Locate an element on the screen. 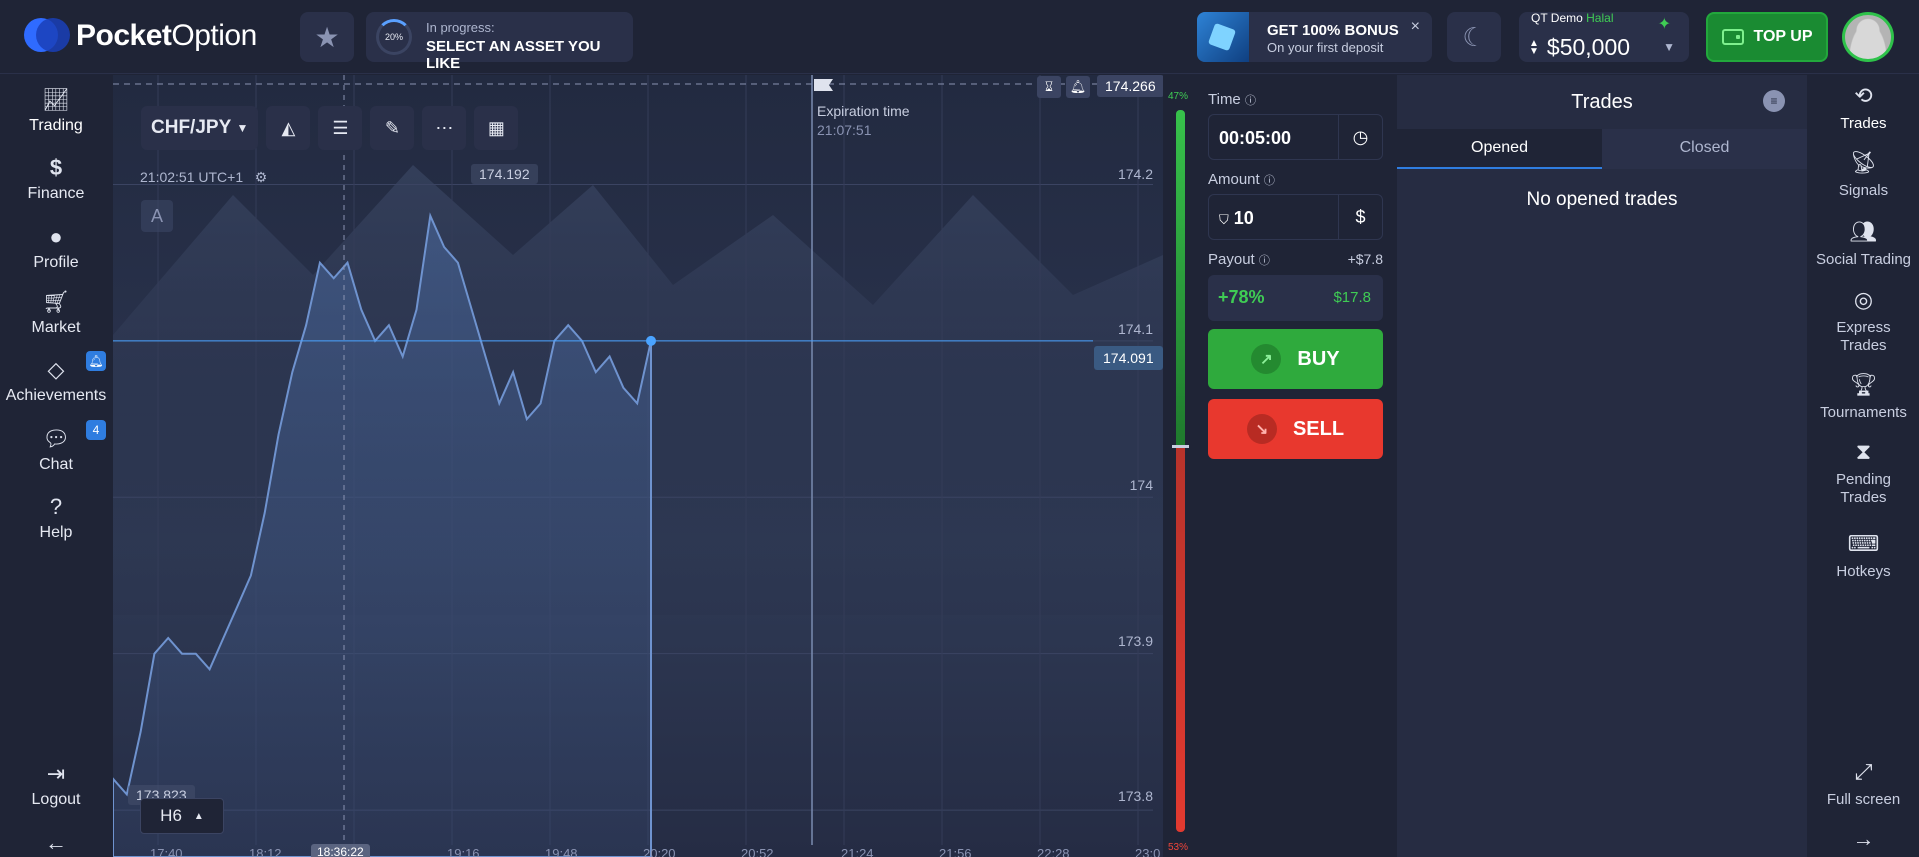  close-icon: × is located at coordinates (1415, 26).